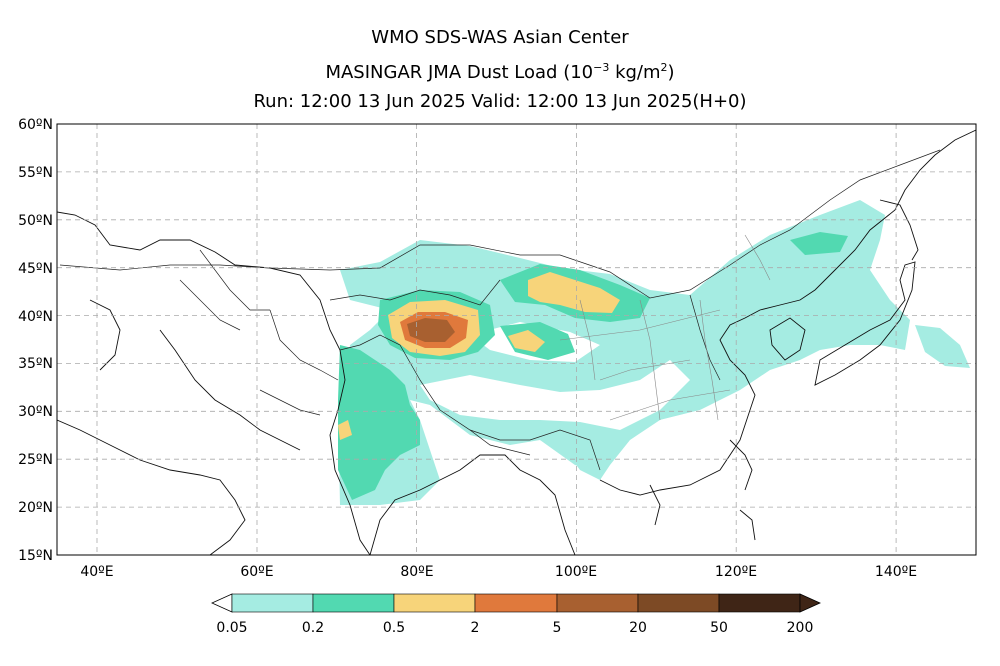  I want to click on tibet-gap, so click(555, 395).